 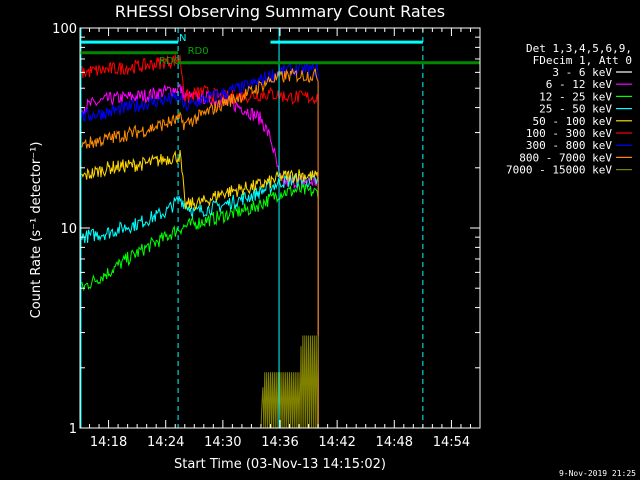 What do you see at coordinates (36, 230) in the screenshot?
I see `y-axis-label: Count Rate (s⁻¹ detector⁻¹)` at bounding box center [36, 230].